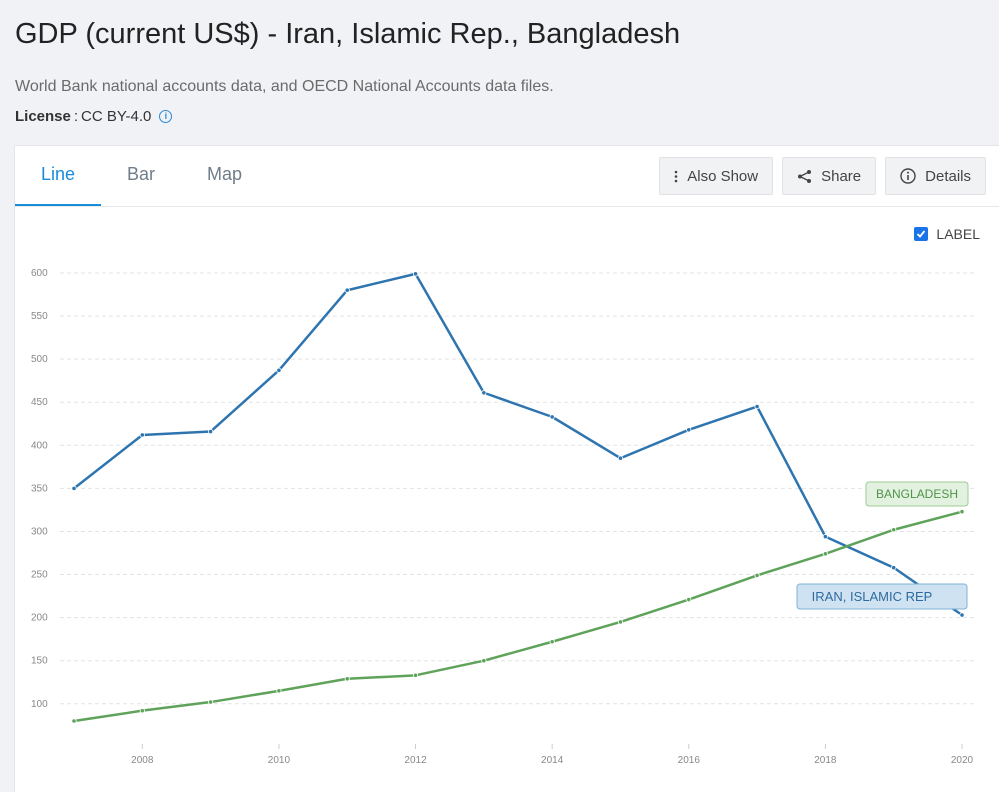 This screenshot has width=999, height=792. I want to click on y-tick-label: 300, so click(39, 531).